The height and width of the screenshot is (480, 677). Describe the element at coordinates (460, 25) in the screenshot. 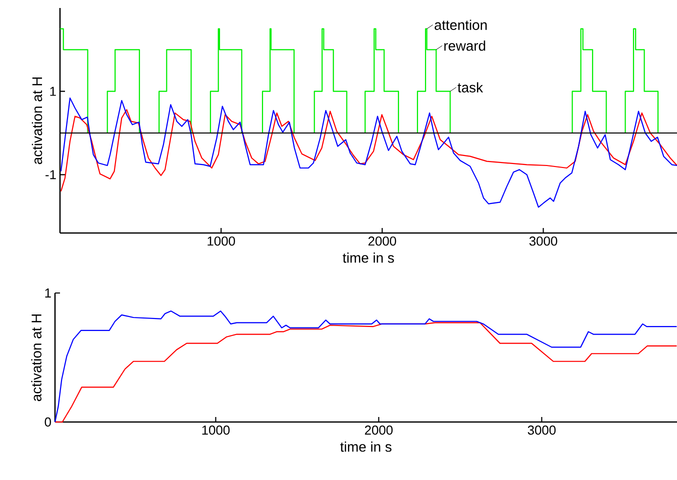

I see `annotation: attention` at that location.